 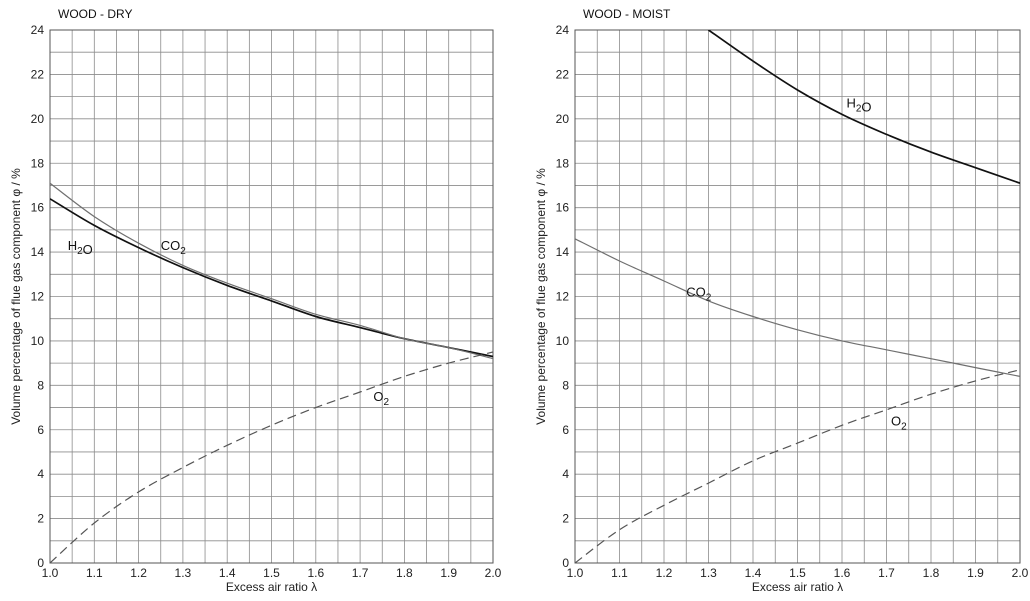 What do you see at coordinates (627, 14) in the screenshot?
I see `chart-title: WOOD - MOIST` at bounding box center [627, 14].